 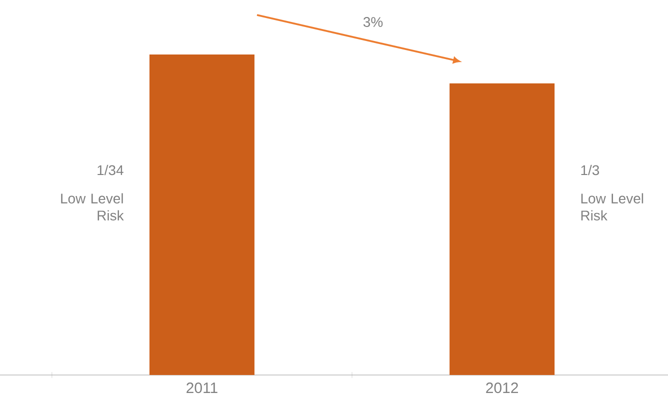 What do you see at coordinates (202, 388) in the screenshot?
I see `x-tick-label: 2011` at bounding box center [202, 388].